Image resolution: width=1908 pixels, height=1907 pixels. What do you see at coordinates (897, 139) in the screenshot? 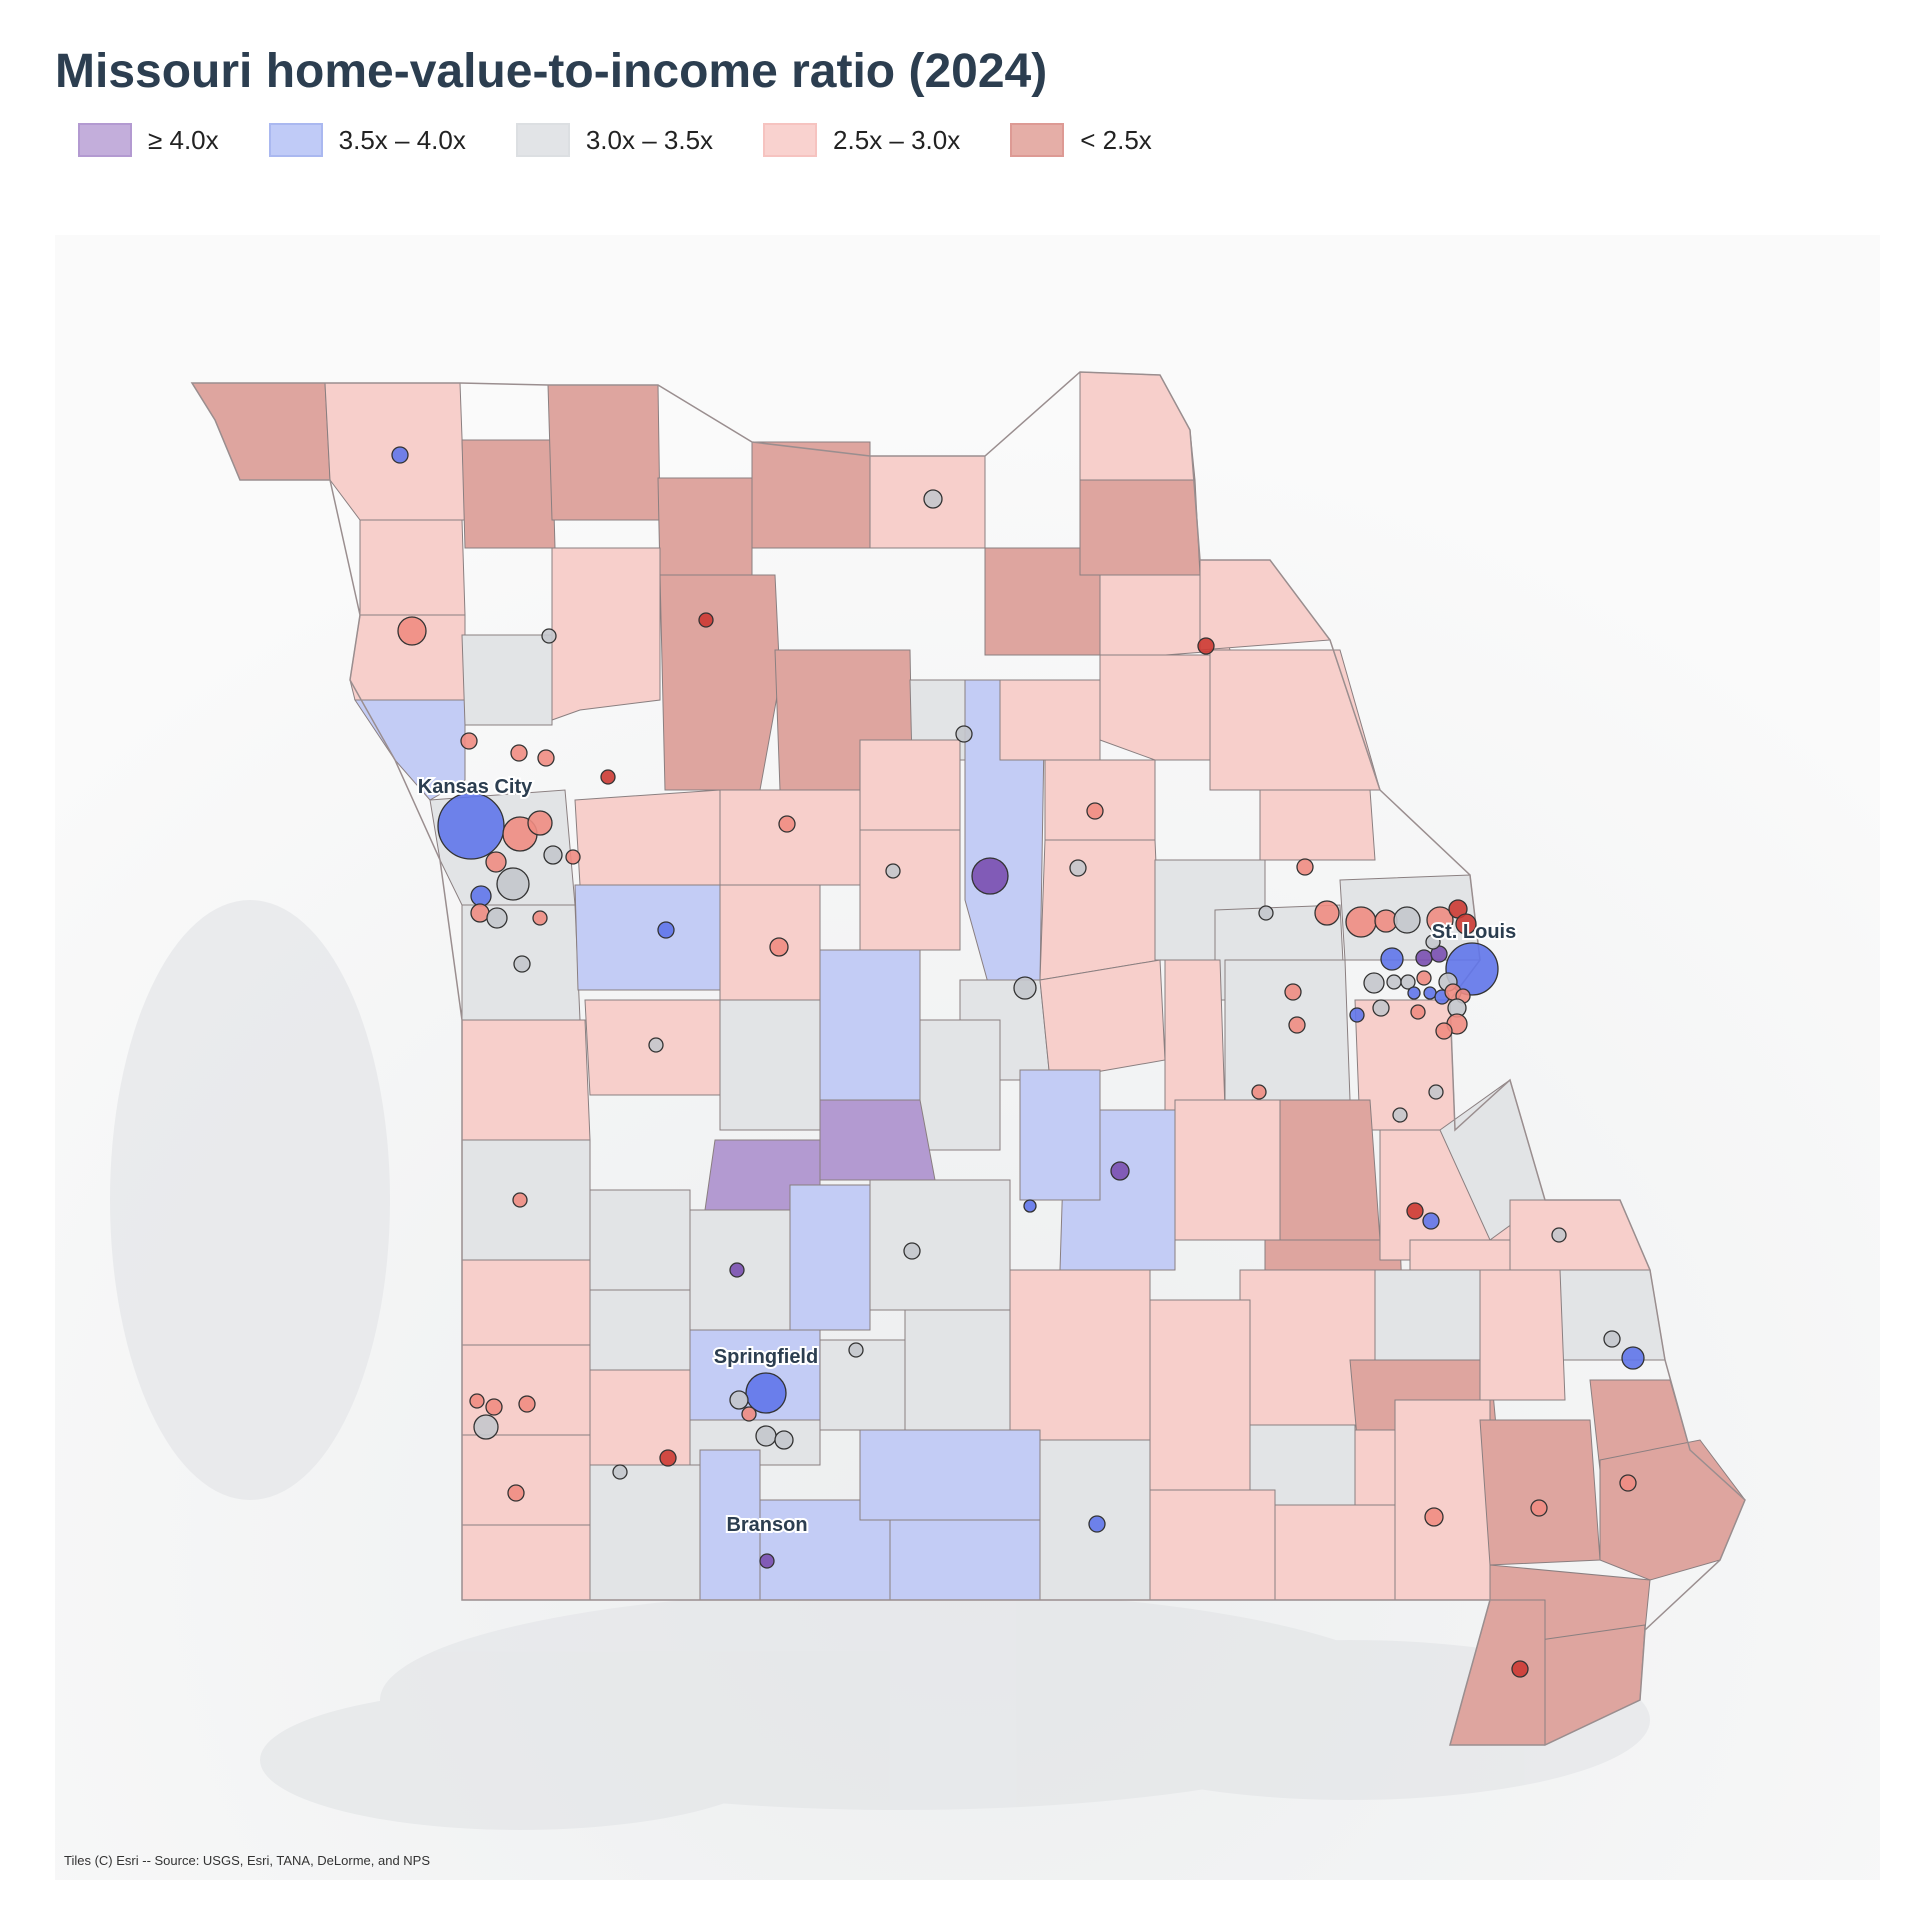
I see `legend-label-25-30: 2.5x – 3.0x` at bounding box center [897, 139].